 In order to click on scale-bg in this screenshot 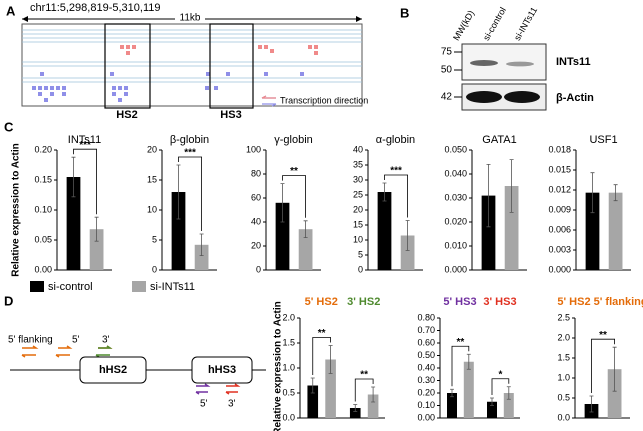, I will do `click(190, 18)`.